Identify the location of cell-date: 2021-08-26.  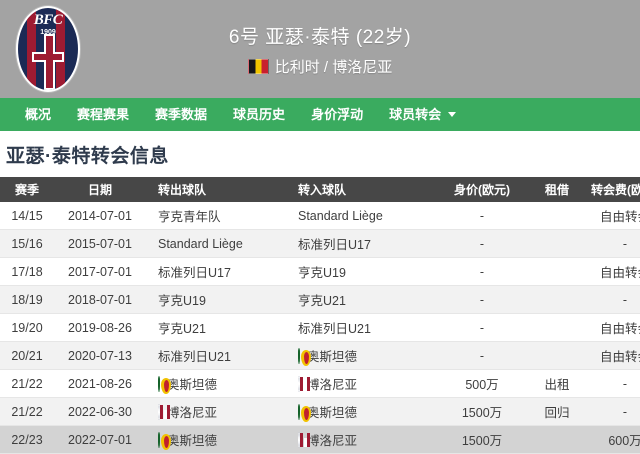
(100, 383).